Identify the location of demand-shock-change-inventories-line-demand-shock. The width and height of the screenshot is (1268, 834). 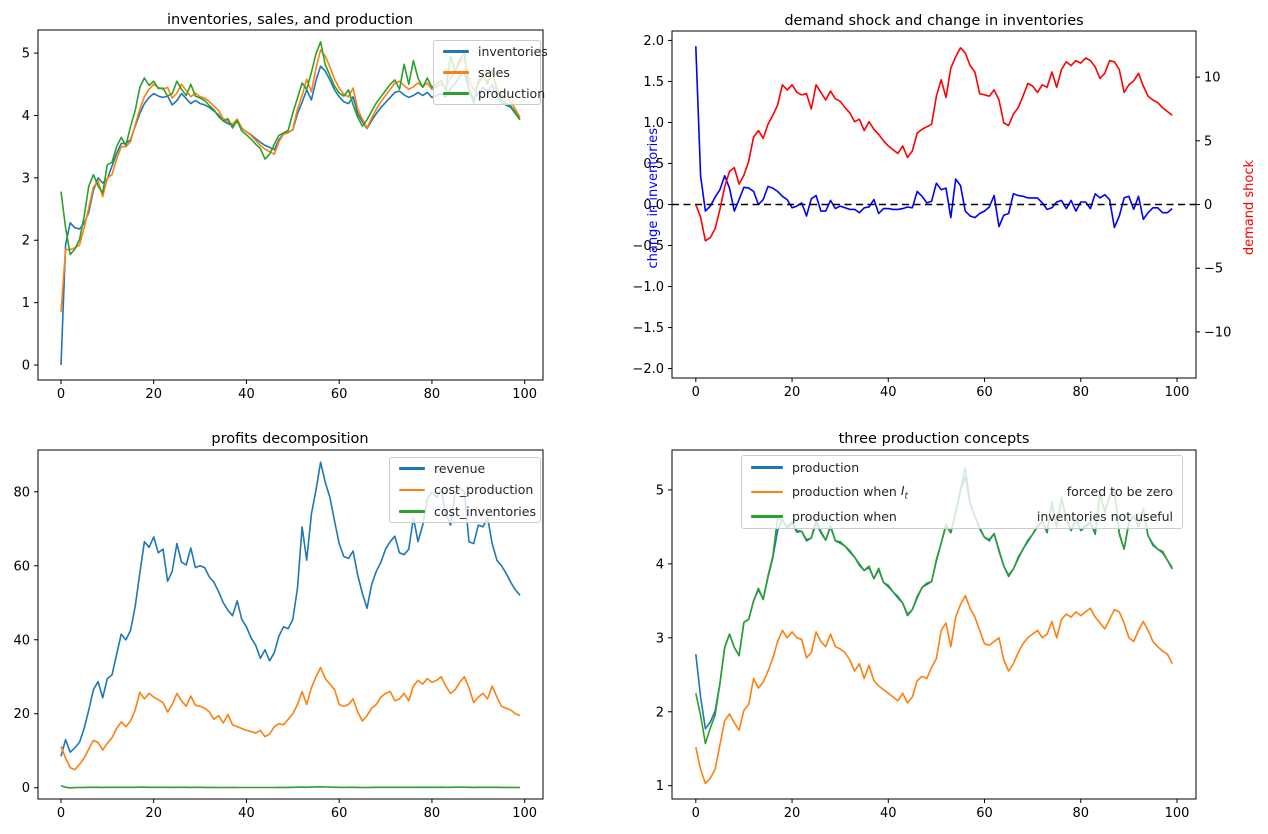
(934, 144).